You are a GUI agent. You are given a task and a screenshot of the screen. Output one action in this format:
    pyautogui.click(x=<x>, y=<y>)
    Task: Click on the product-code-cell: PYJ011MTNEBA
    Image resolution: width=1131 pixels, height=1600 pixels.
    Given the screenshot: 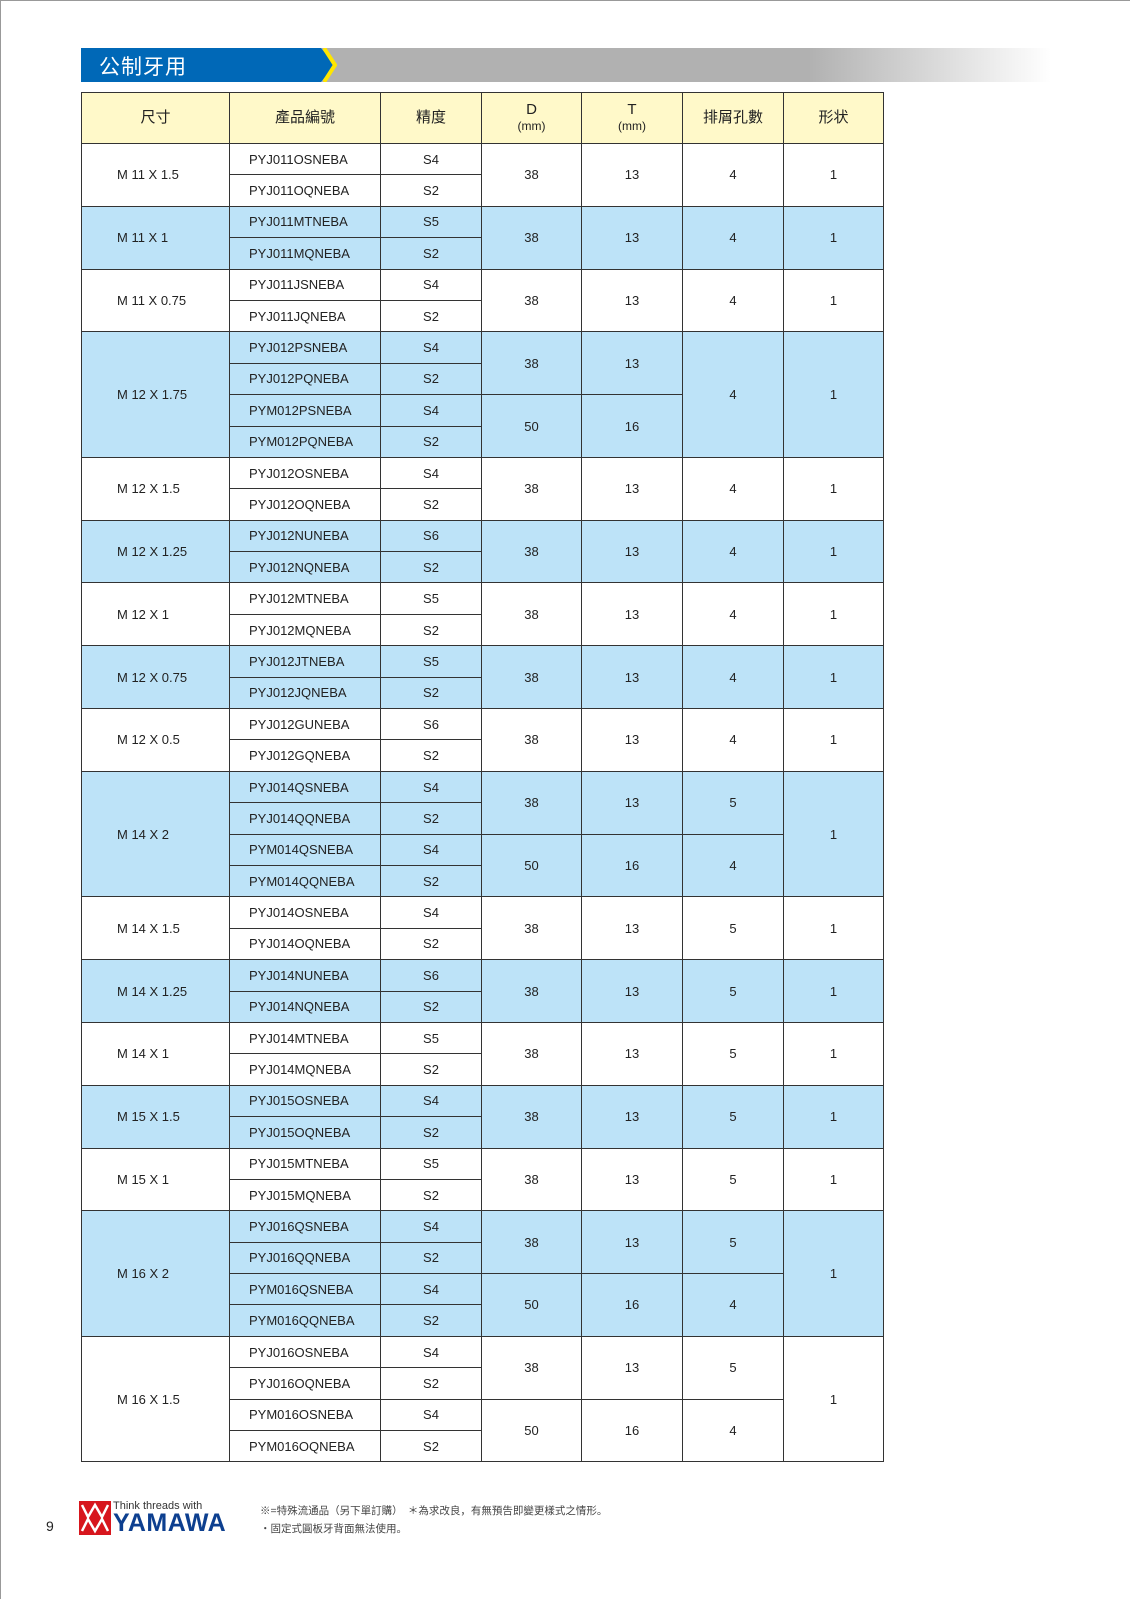 What is the action you would take?
    pyautogui.click(x=305, y=222)
    